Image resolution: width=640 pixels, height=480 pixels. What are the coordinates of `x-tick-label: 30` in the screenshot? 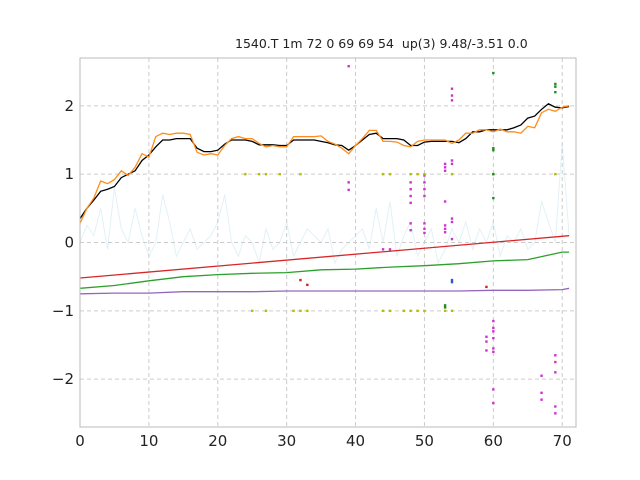 It's located at (286, 441).